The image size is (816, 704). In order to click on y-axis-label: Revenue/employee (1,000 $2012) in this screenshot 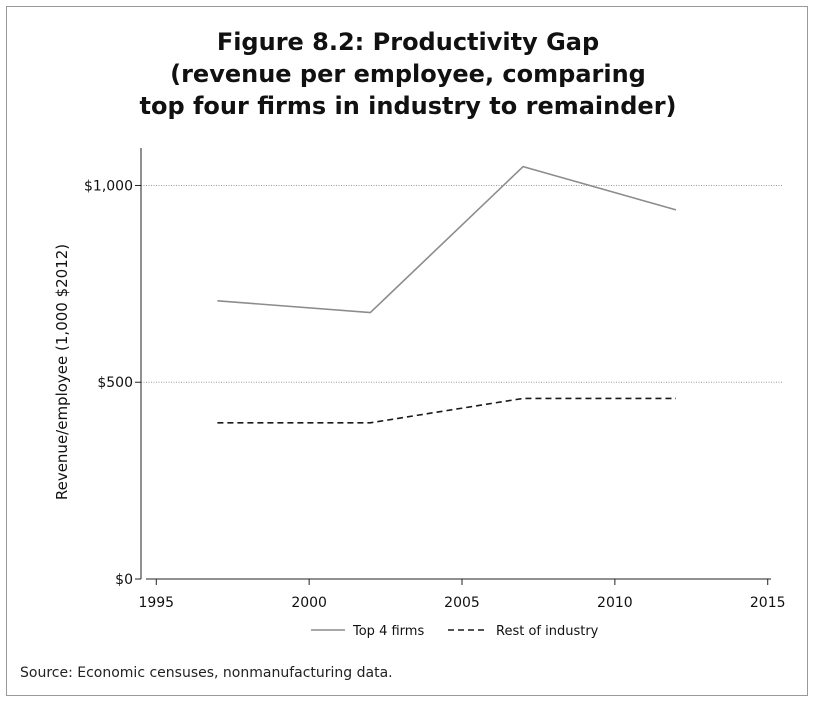, I will do `click(62, 372)`.